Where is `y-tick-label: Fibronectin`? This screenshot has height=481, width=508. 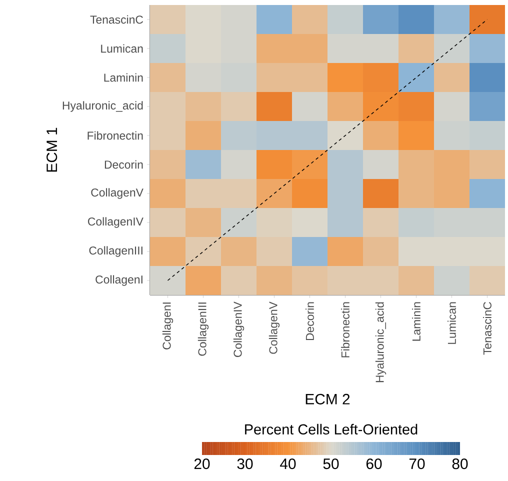
y-tick-label: Fibronectin is located at coordinates (115, 135).